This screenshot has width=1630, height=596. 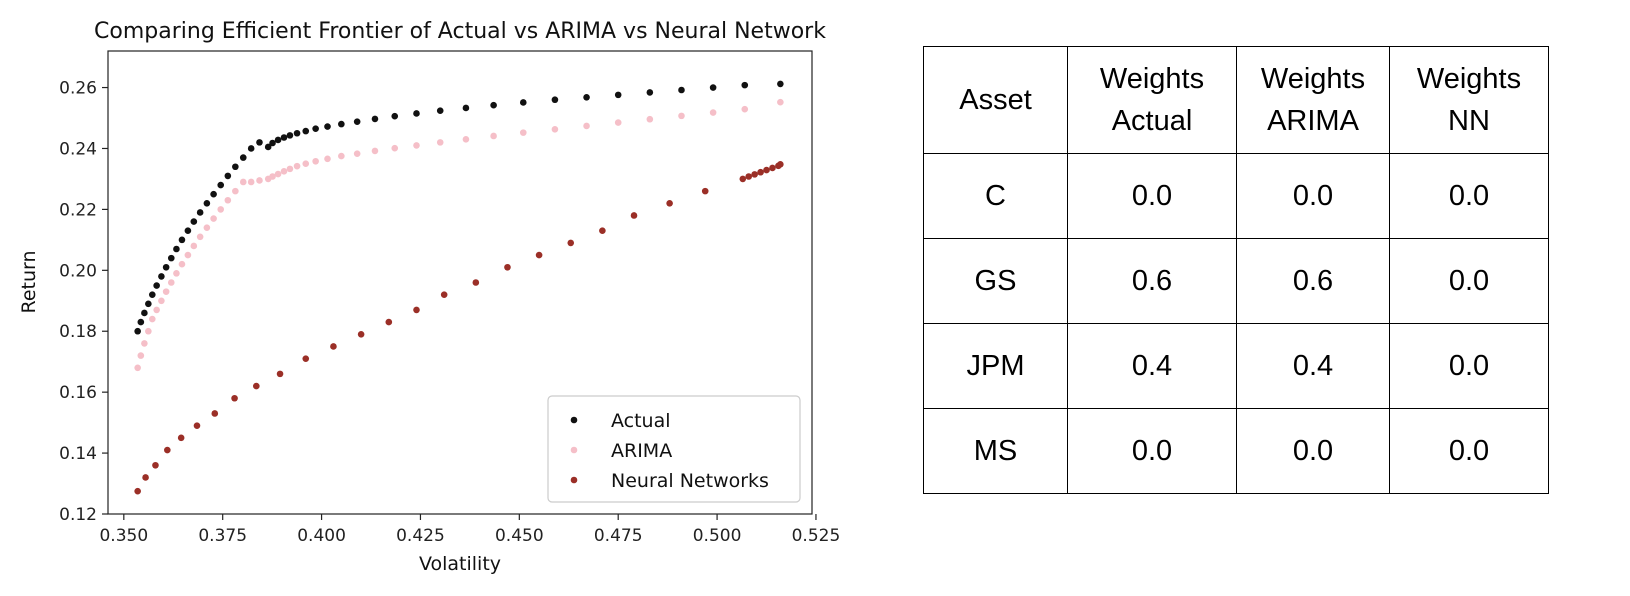 I want to click on cell-asset: GS, so click(x=995, y=281).